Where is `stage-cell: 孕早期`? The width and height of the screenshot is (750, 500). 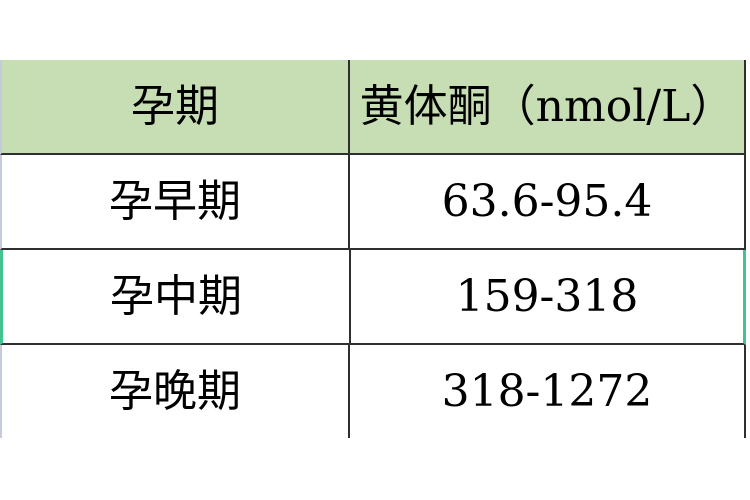
stage-cell: 孕早期 is located at coordinates (176, 201).